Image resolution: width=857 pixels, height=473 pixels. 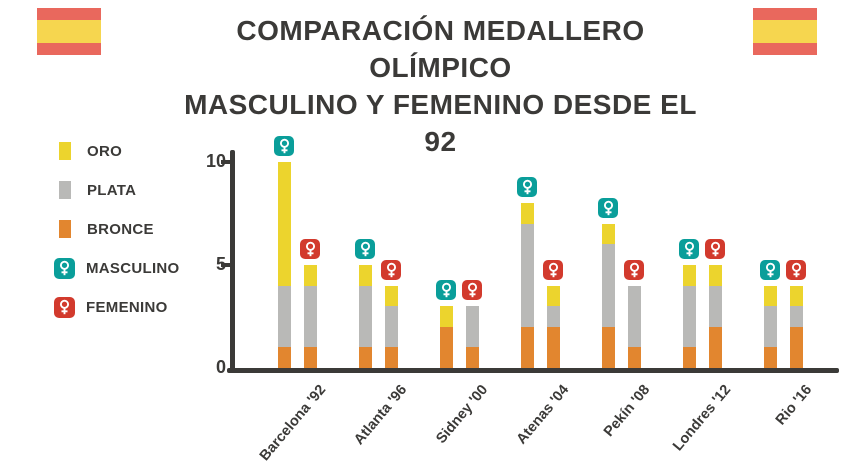 I want to click on x-axis-category-label: Atenas '04, so click(x=543, y=415).